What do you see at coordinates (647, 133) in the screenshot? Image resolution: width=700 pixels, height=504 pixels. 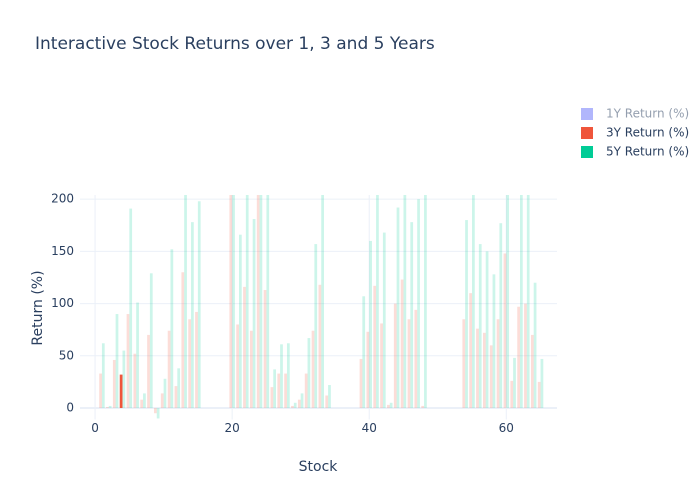 I see `legend-label: 3Y Return (%)` at bounding box center [647, 133].